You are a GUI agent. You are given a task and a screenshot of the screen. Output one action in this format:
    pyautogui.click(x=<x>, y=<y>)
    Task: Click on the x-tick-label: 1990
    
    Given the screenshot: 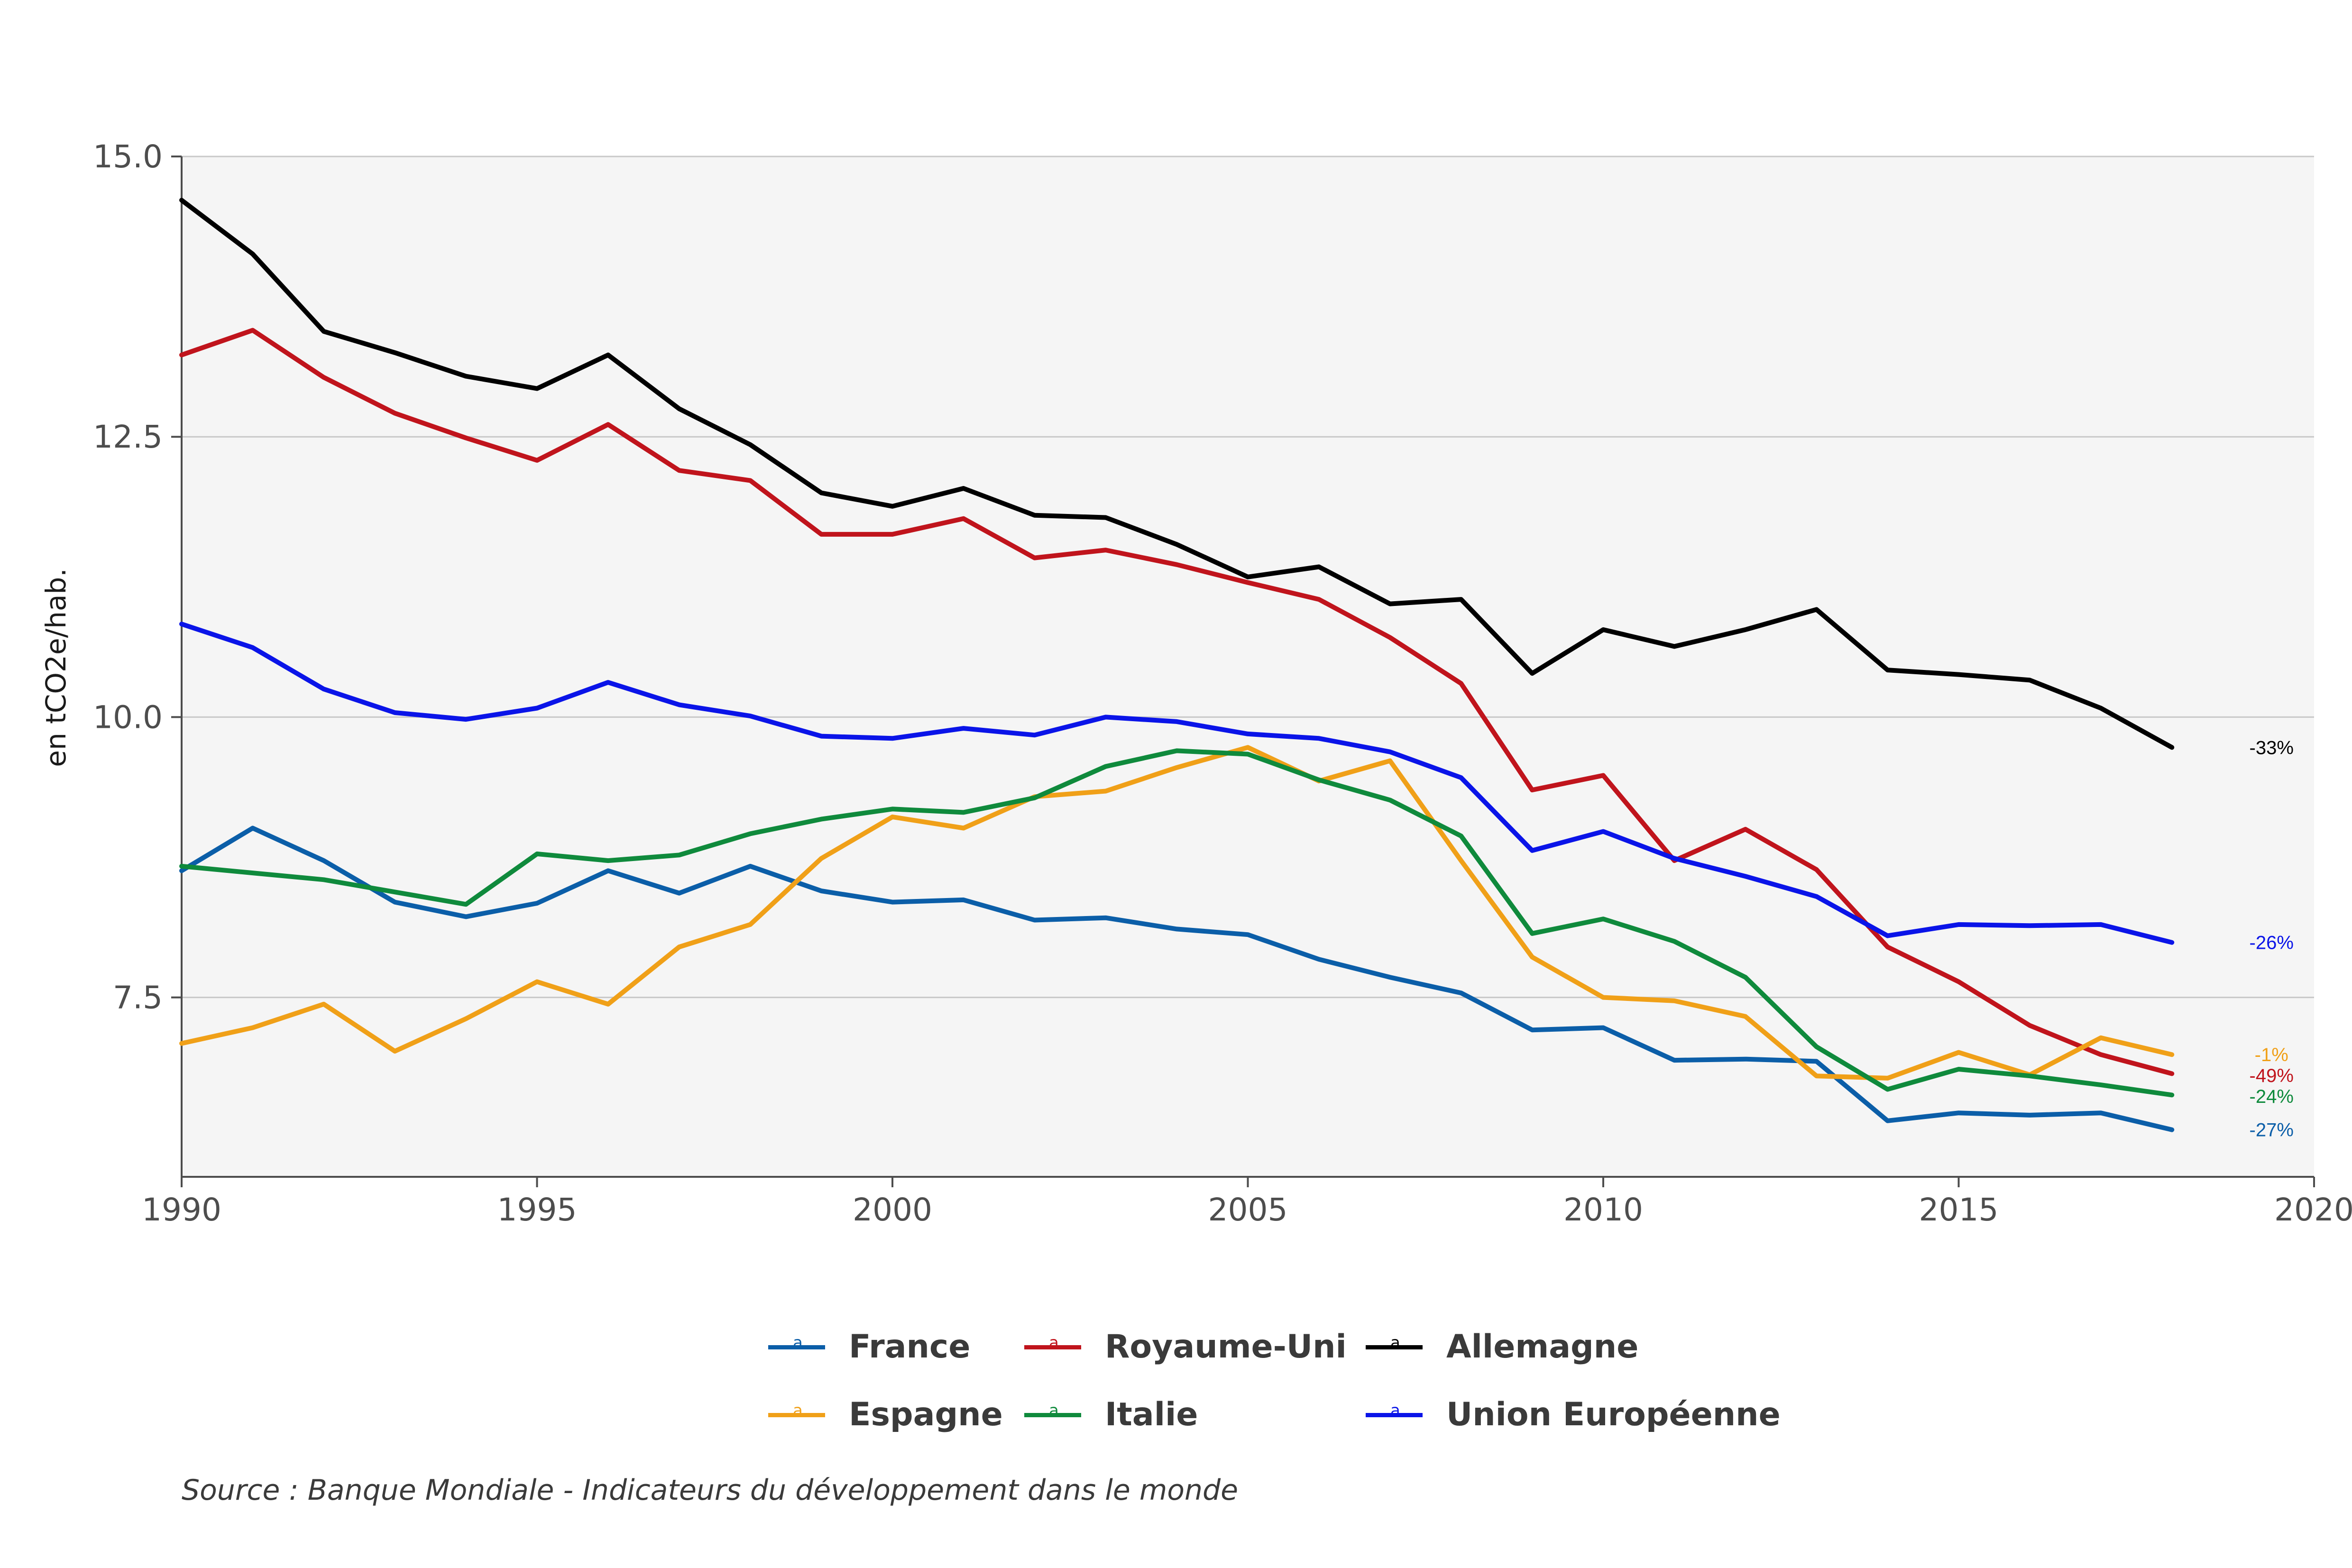 What is the action you would take?
    pyautogui.click(x=181, y=1210)
    